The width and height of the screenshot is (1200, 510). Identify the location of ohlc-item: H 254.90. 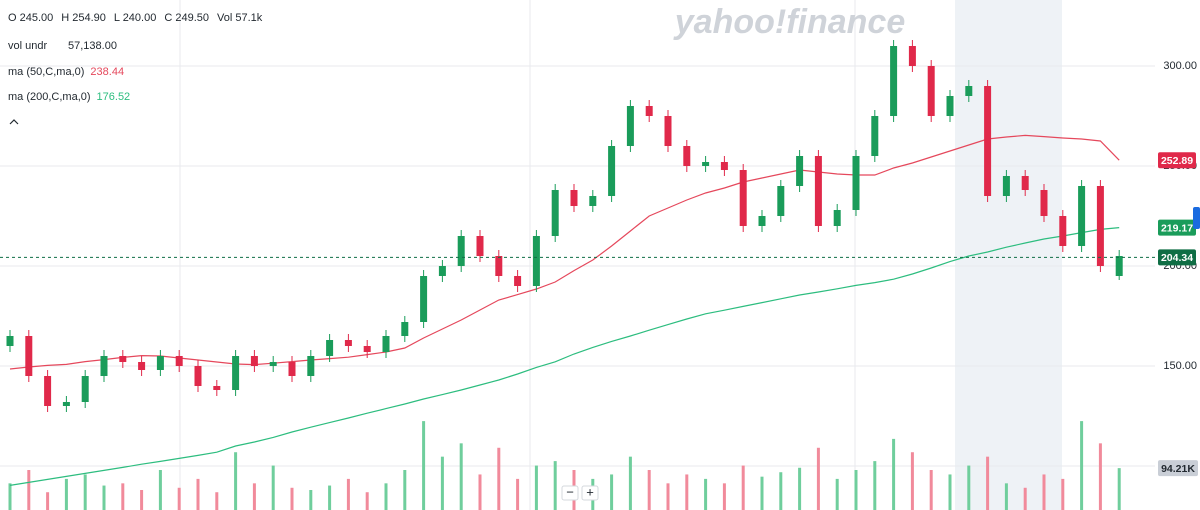
(83, 18).